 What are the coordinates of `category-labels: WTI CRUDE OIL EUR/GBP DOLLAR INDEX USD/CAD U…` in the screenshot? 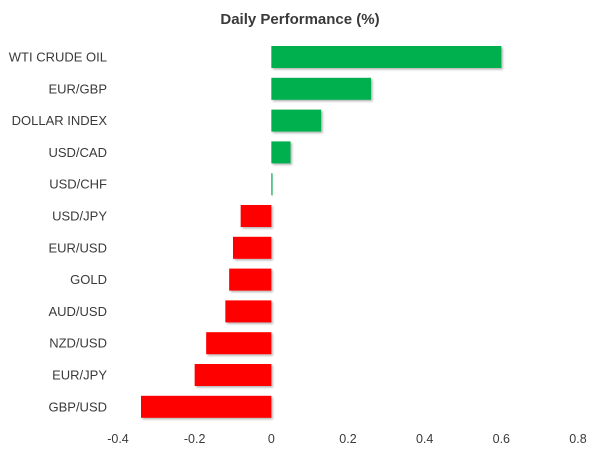 It's located at (58, 232).